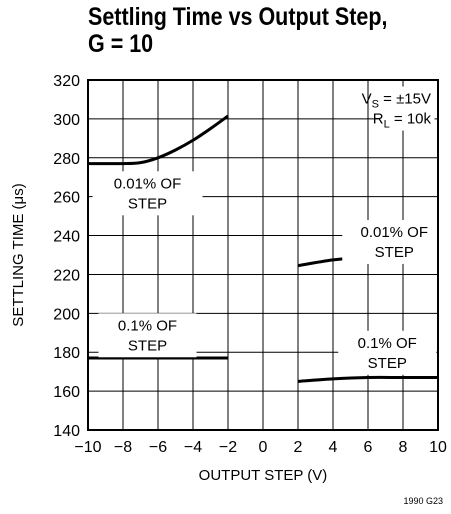  Describe the element at coordinates (368, 447) in the screenshot. I see `x-tick-label: 6` at that location.